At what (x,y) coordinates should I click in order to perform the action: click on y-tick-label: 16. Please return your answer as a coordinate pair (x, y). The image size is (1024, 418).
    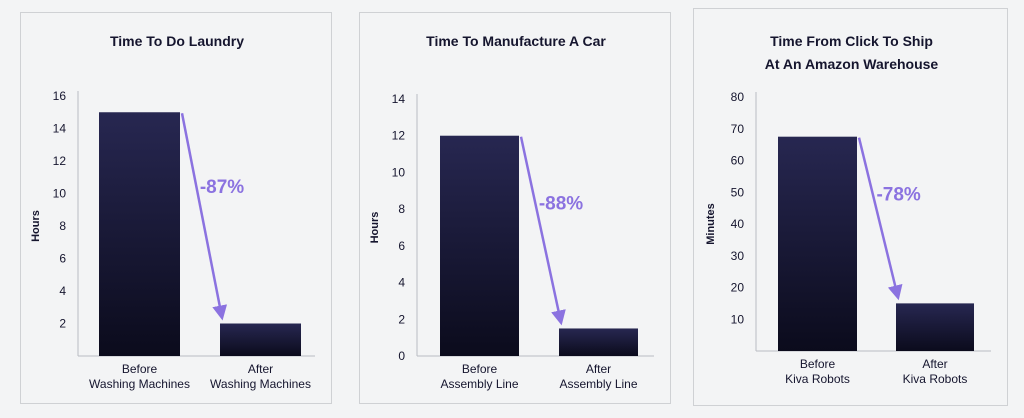
    Looking at the image, I should click on (60, 96).